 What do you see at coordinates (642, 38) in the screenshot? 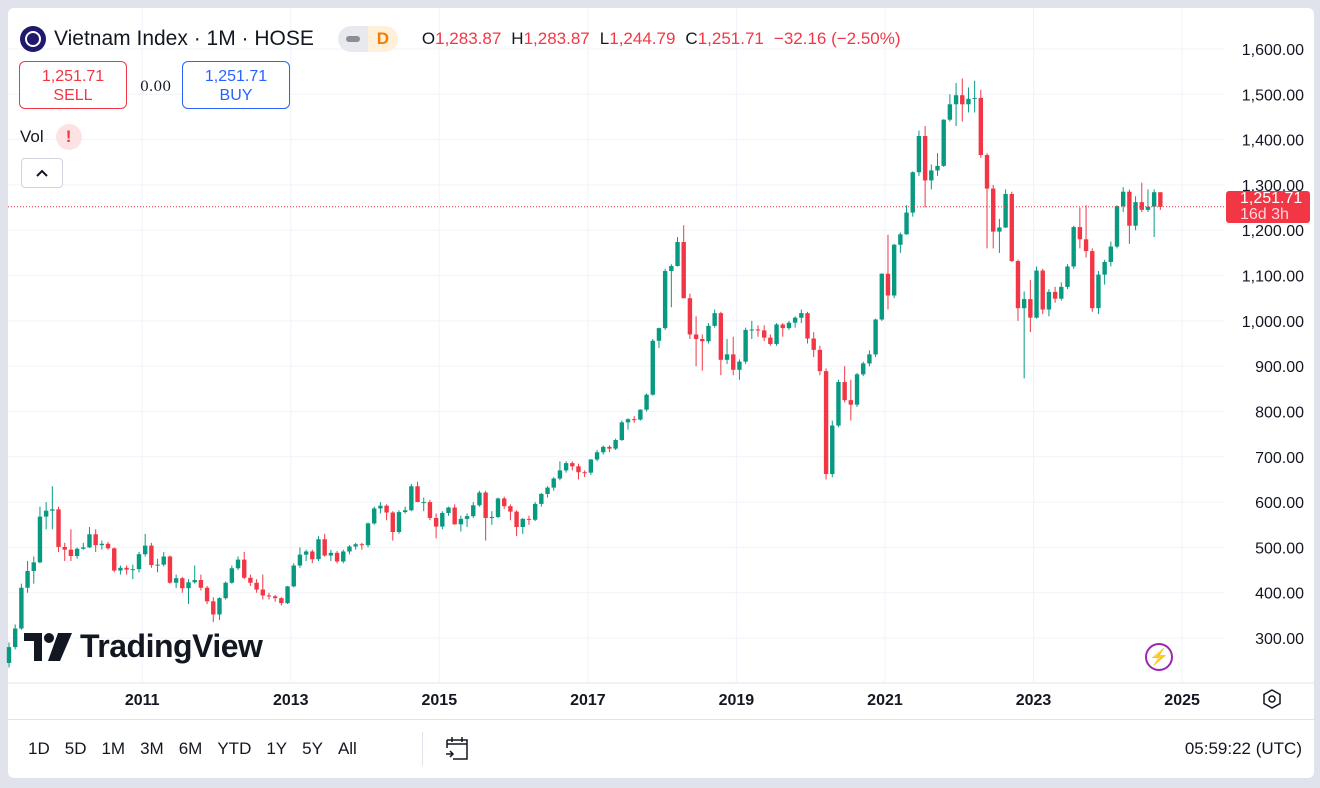
I see `ohlc-low-value: 1,244.79` at bounding box center [642, 38].